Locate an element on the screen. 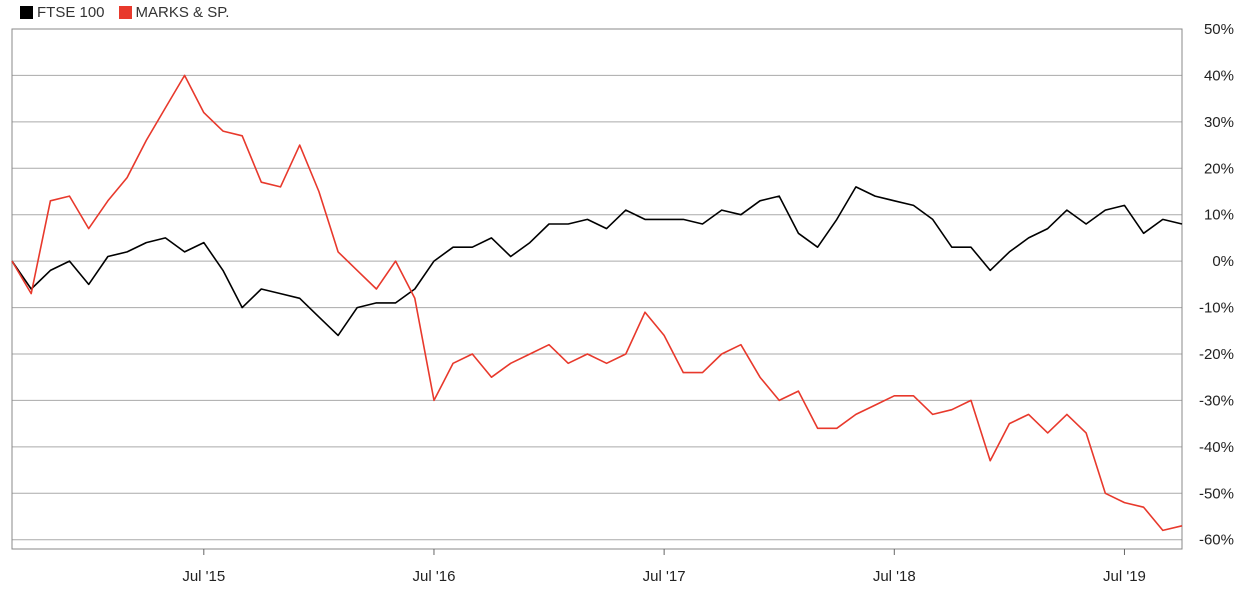 This screenshot has width=1240, height=606. legend-swatch-marks is located at coordinates (125, 12).